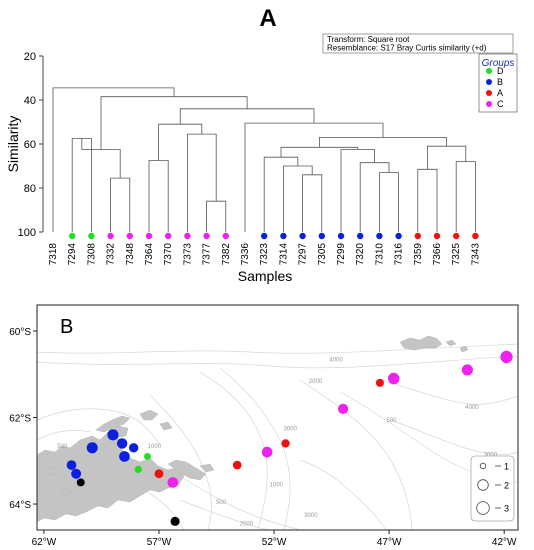 The image size is (534, 550). Describe the element at coordinates (303, 254) in the screenshot. I see `sample-label-7297: 7297` at that location.